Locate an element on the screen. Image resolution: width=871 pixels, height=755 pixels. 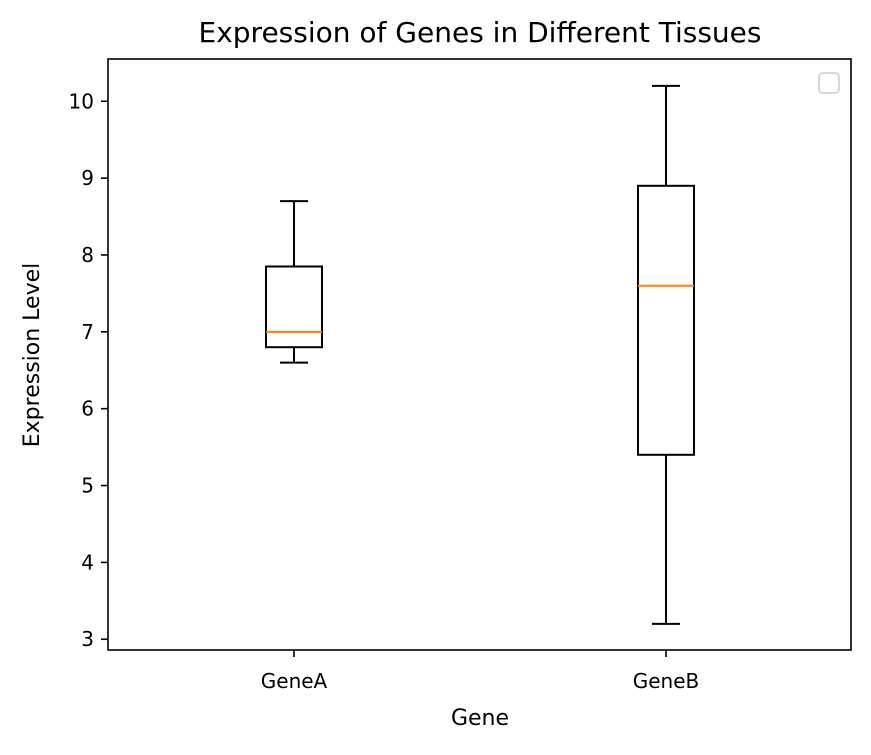
x-tick-label: GeneA is located at coordinates (294, 681).